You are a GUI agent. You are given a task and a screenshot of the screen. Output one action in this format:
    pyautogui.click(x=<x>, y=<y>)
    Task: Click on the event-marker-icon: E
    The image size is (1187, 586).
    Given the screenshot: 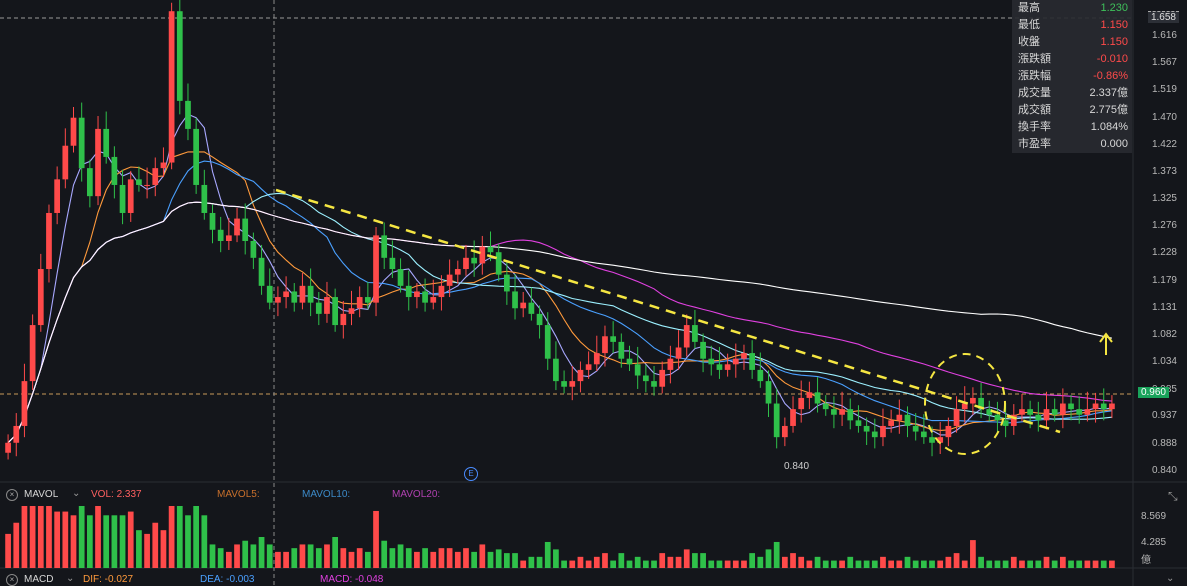 What is the action you would take?
    pyautogui.click(x=471, y=474)
    